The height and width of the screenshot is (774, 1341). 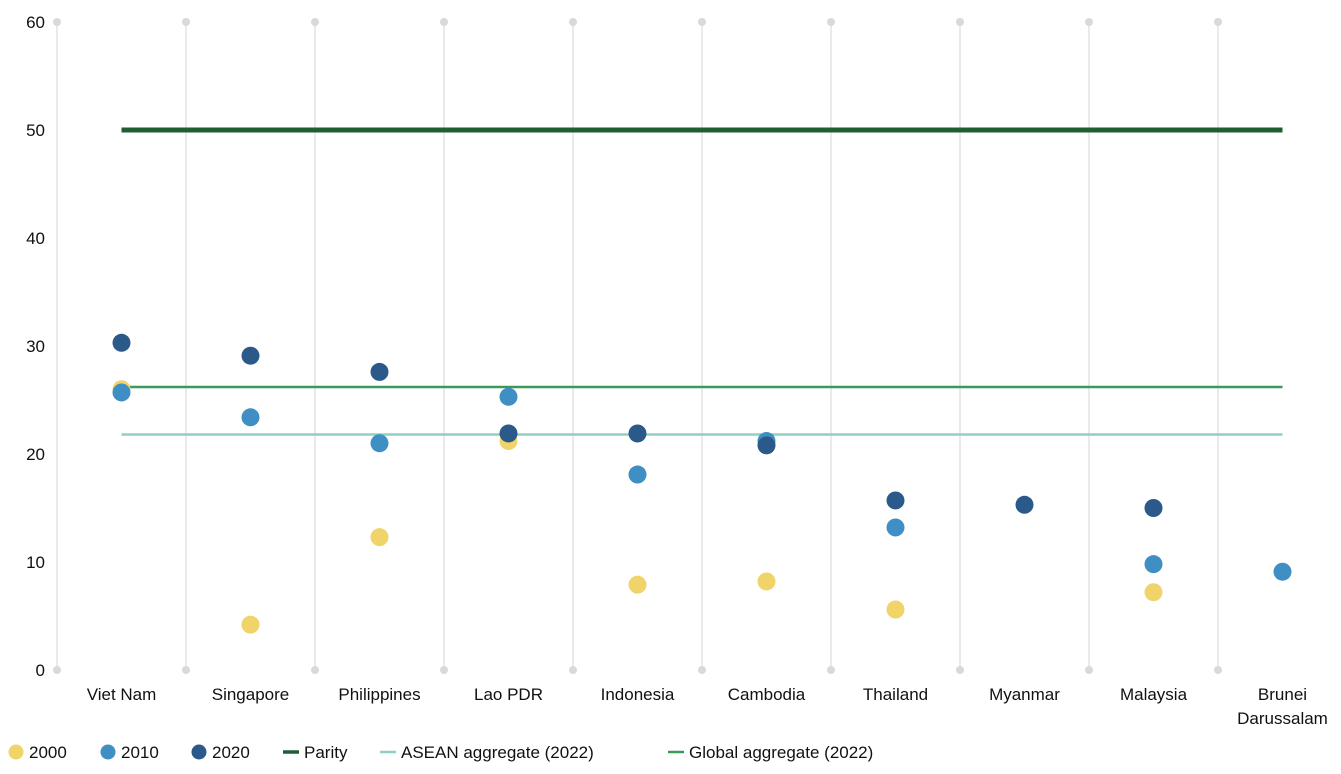 What do you see at coordinates (35, 22) in the screenshot?
I see `y-tick-label: 60` at bounding box center [35, 22].